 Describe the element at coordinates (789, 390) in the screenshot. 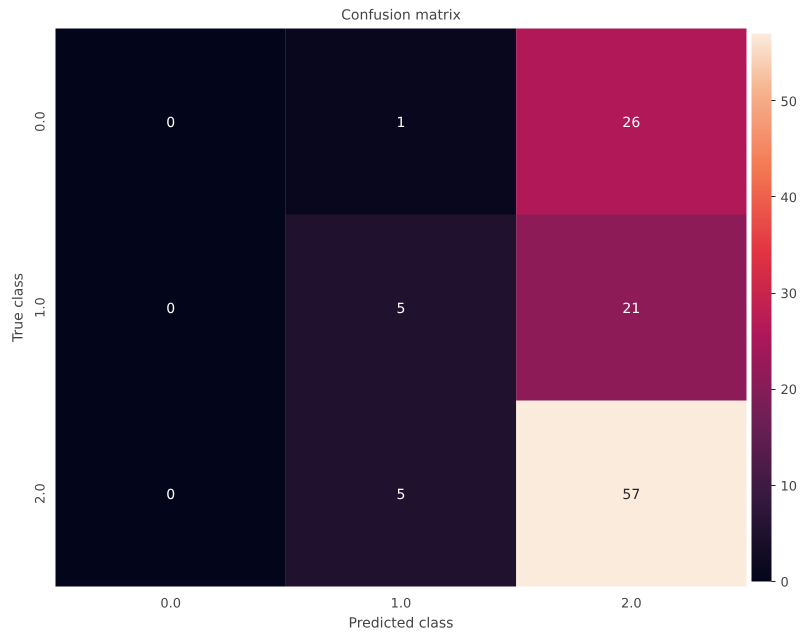

I see `color-bar-label: 20` at that location.